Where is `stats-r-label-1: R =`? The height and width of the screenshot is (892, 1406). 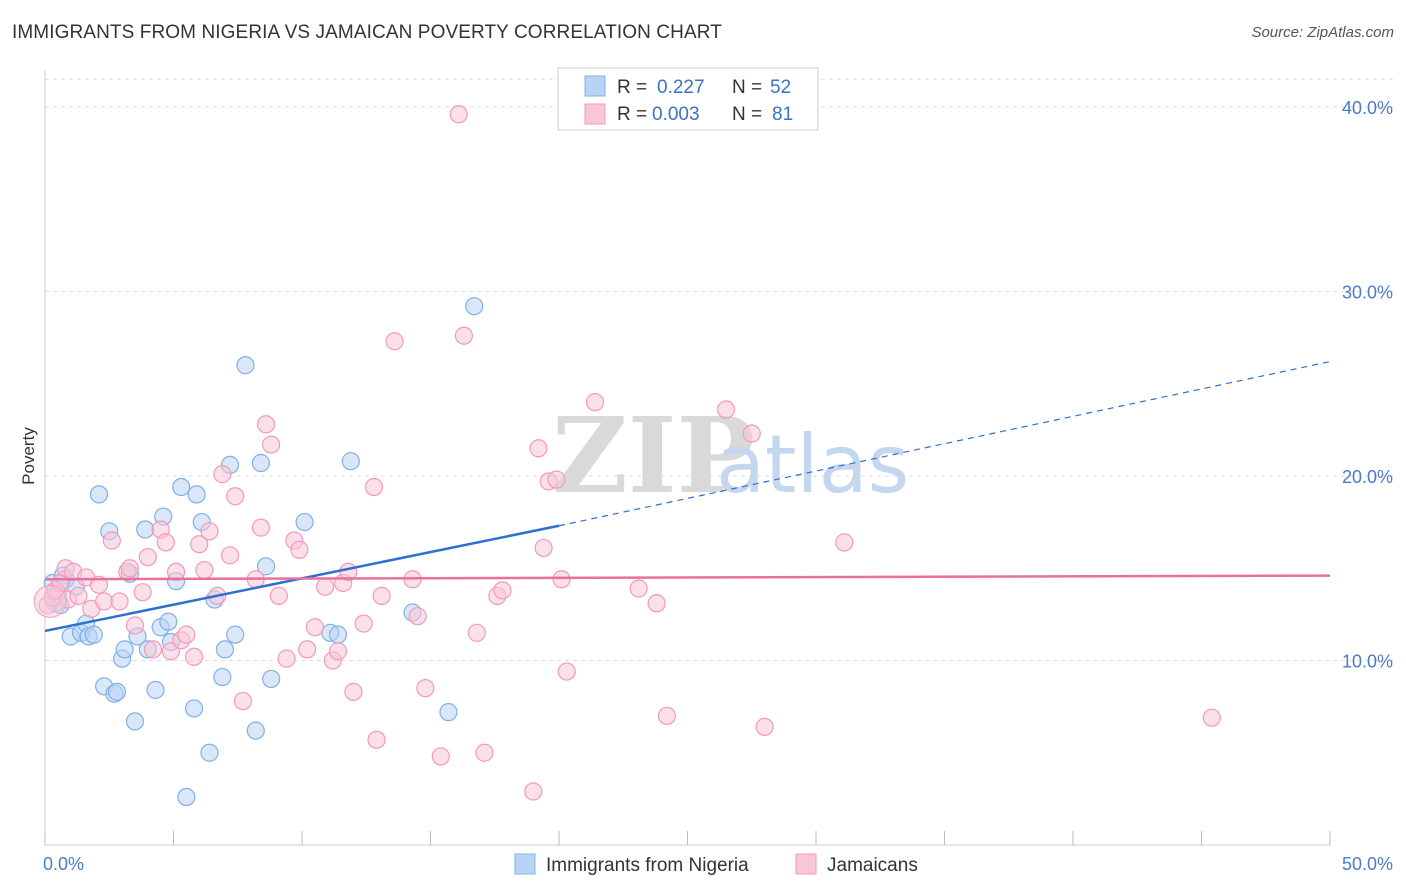 stats-r-label-1: R = is located at coordinates (632, 87).